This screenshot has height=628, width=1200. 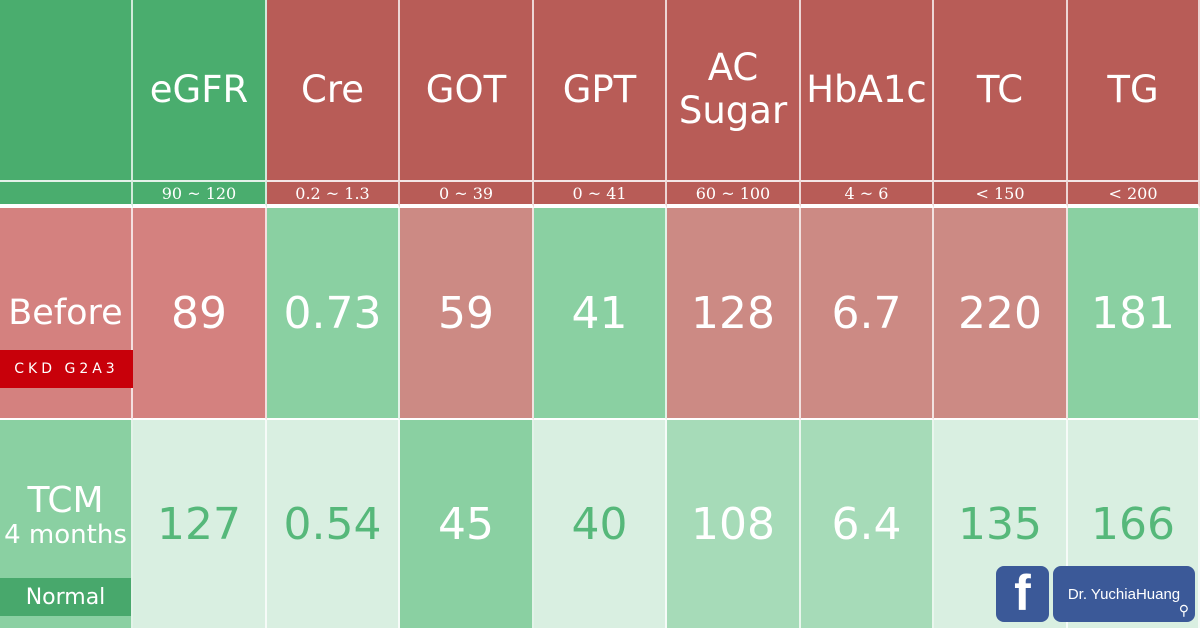 I want to click on header-ac-sugar-line1: AC, so click(x=733, y=68).